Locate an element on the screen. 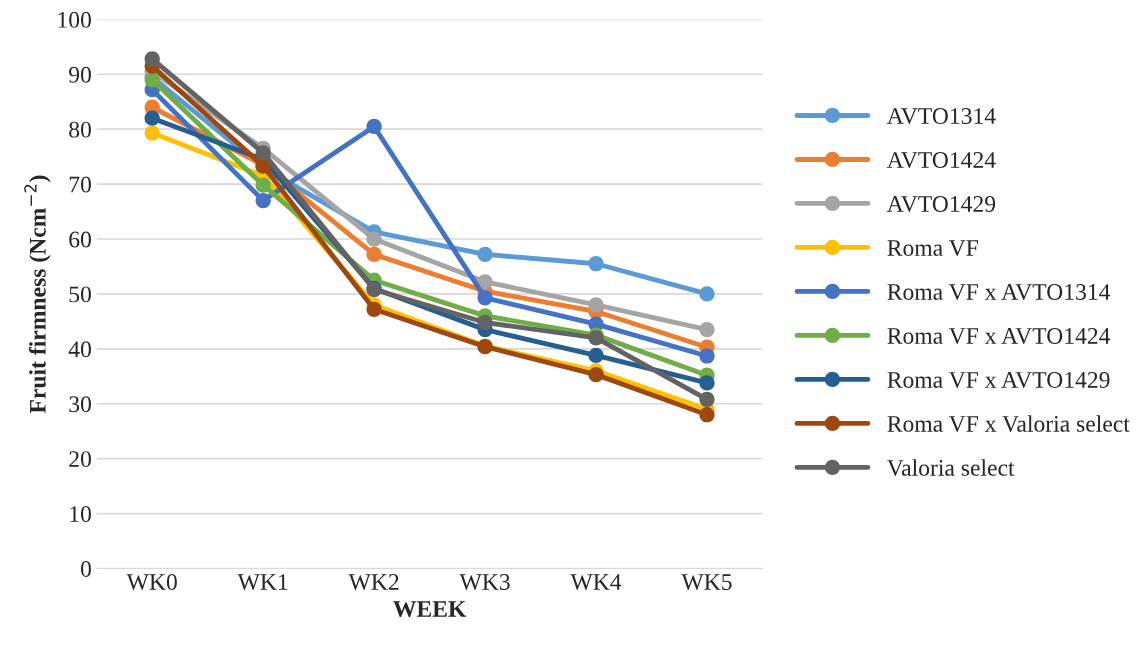 This screenshot has width=1138, height=646. legend-label: AVTO1429 is located at coordinates (941, 204).